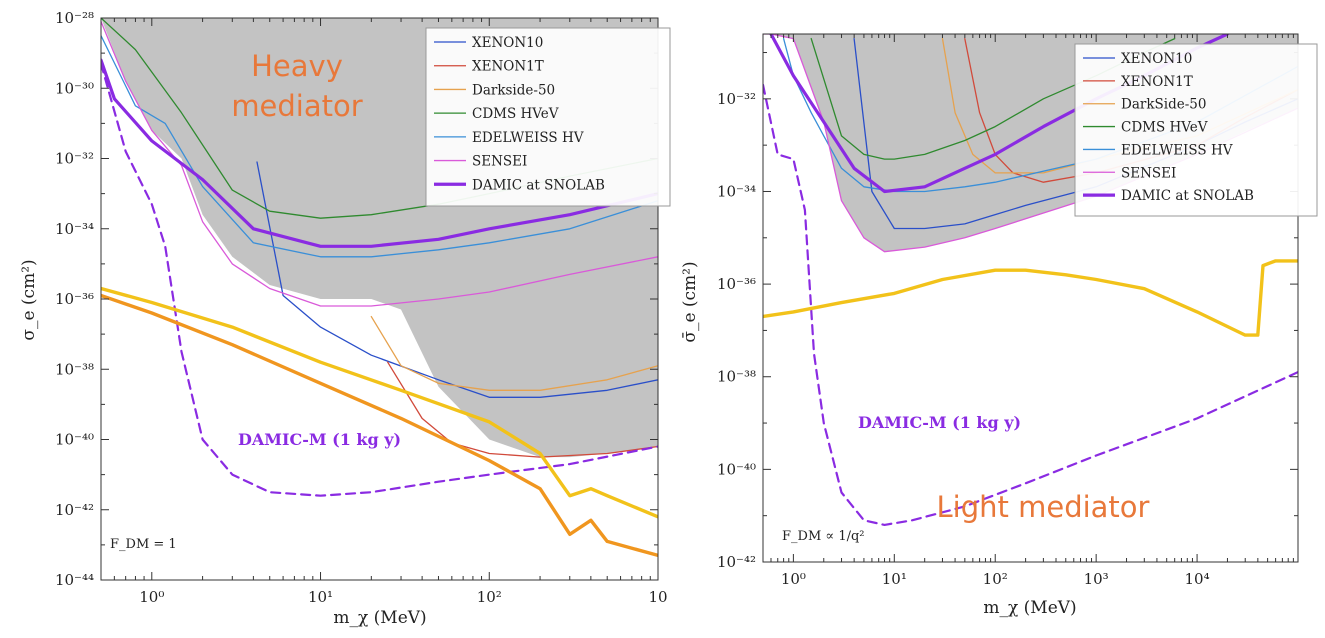 This screenshot has width=1325, height=638. I want to click on x-tick-label: 10, so click(657, 597).